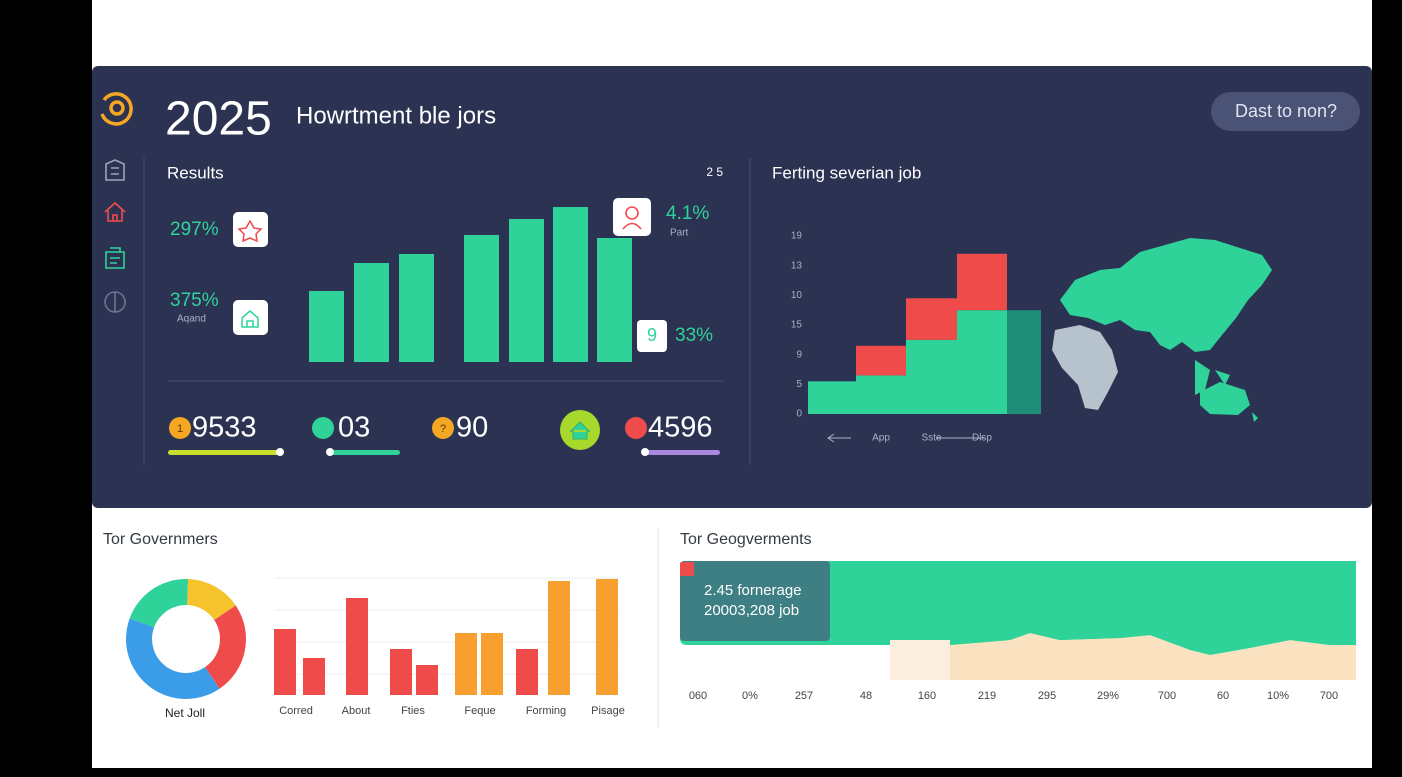 This screenshot has width=1402, height=777. Describe the element at coordinates (1047, 696) in the screenshot. I see `x-tick-label: 295` at that location.